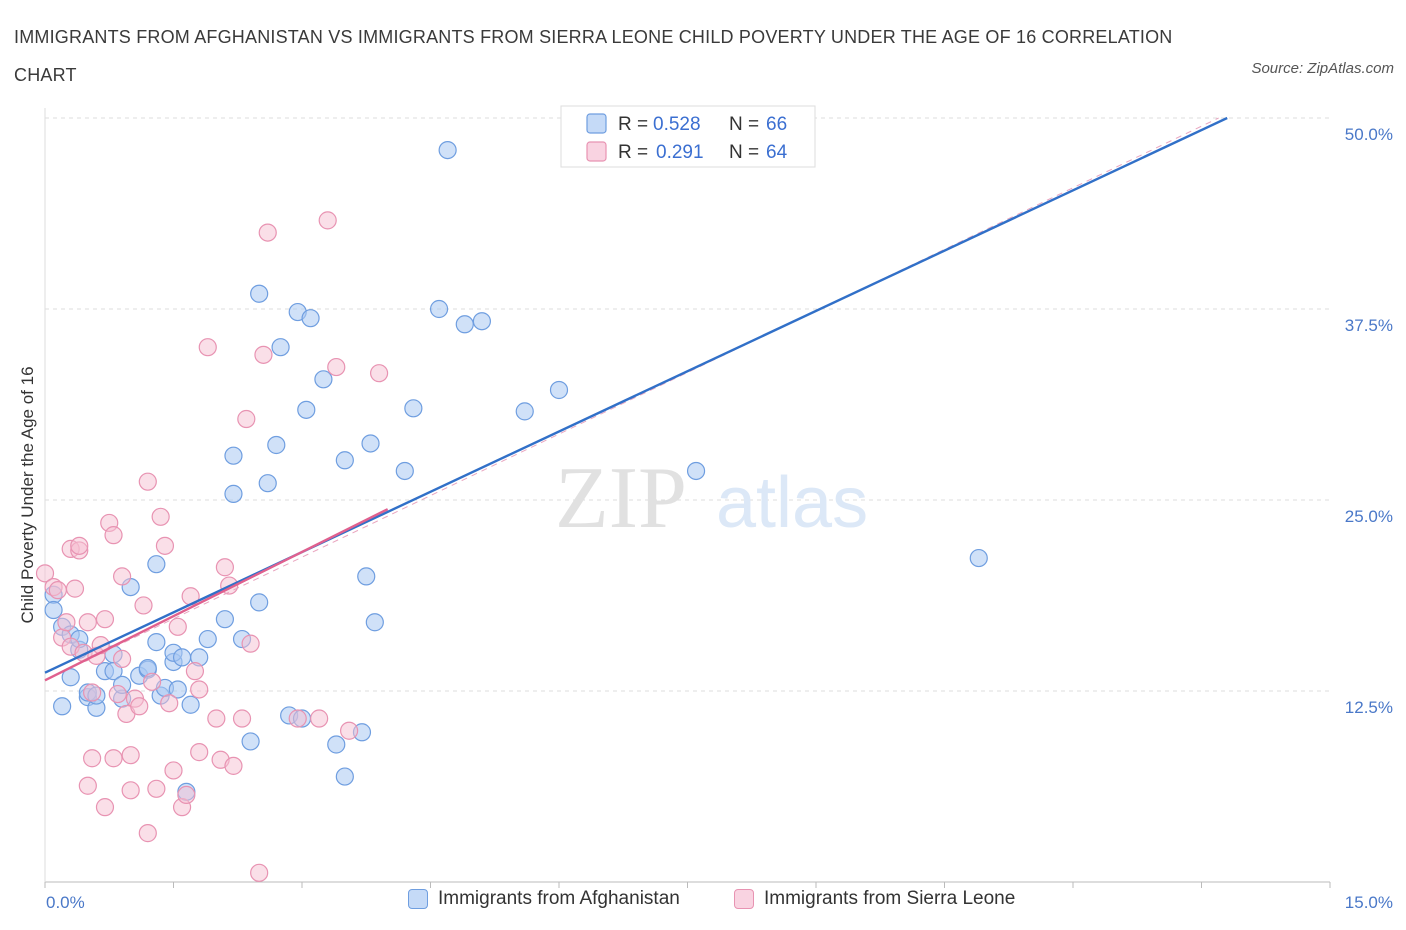 The height and width of the screenshot is (930, 1406). I want to click on legend-n-value-sierra-leone: 64, so click(777, 152).